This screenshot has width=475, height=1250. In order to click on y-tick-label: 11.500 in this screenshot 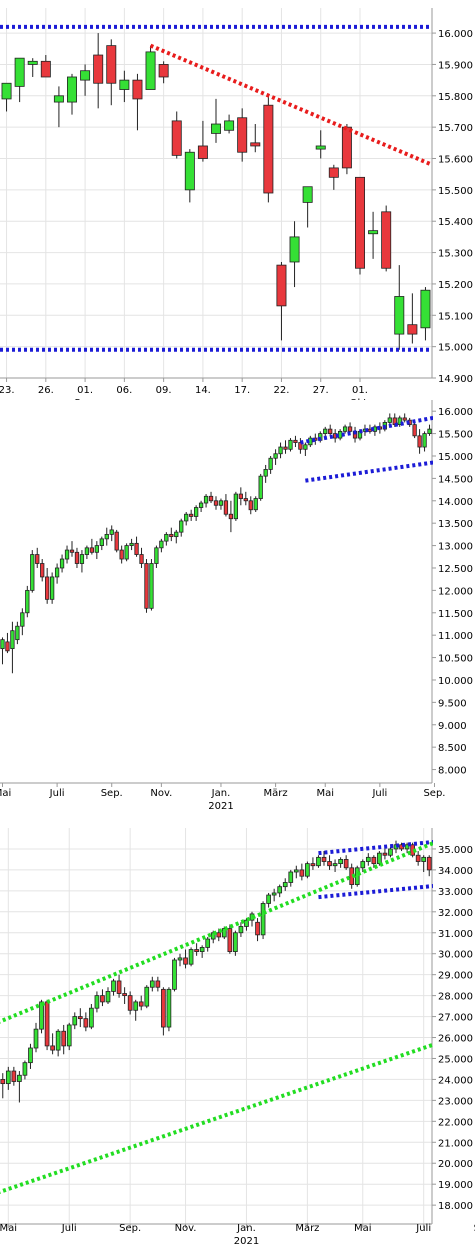, I will do `click(455, 614)`.